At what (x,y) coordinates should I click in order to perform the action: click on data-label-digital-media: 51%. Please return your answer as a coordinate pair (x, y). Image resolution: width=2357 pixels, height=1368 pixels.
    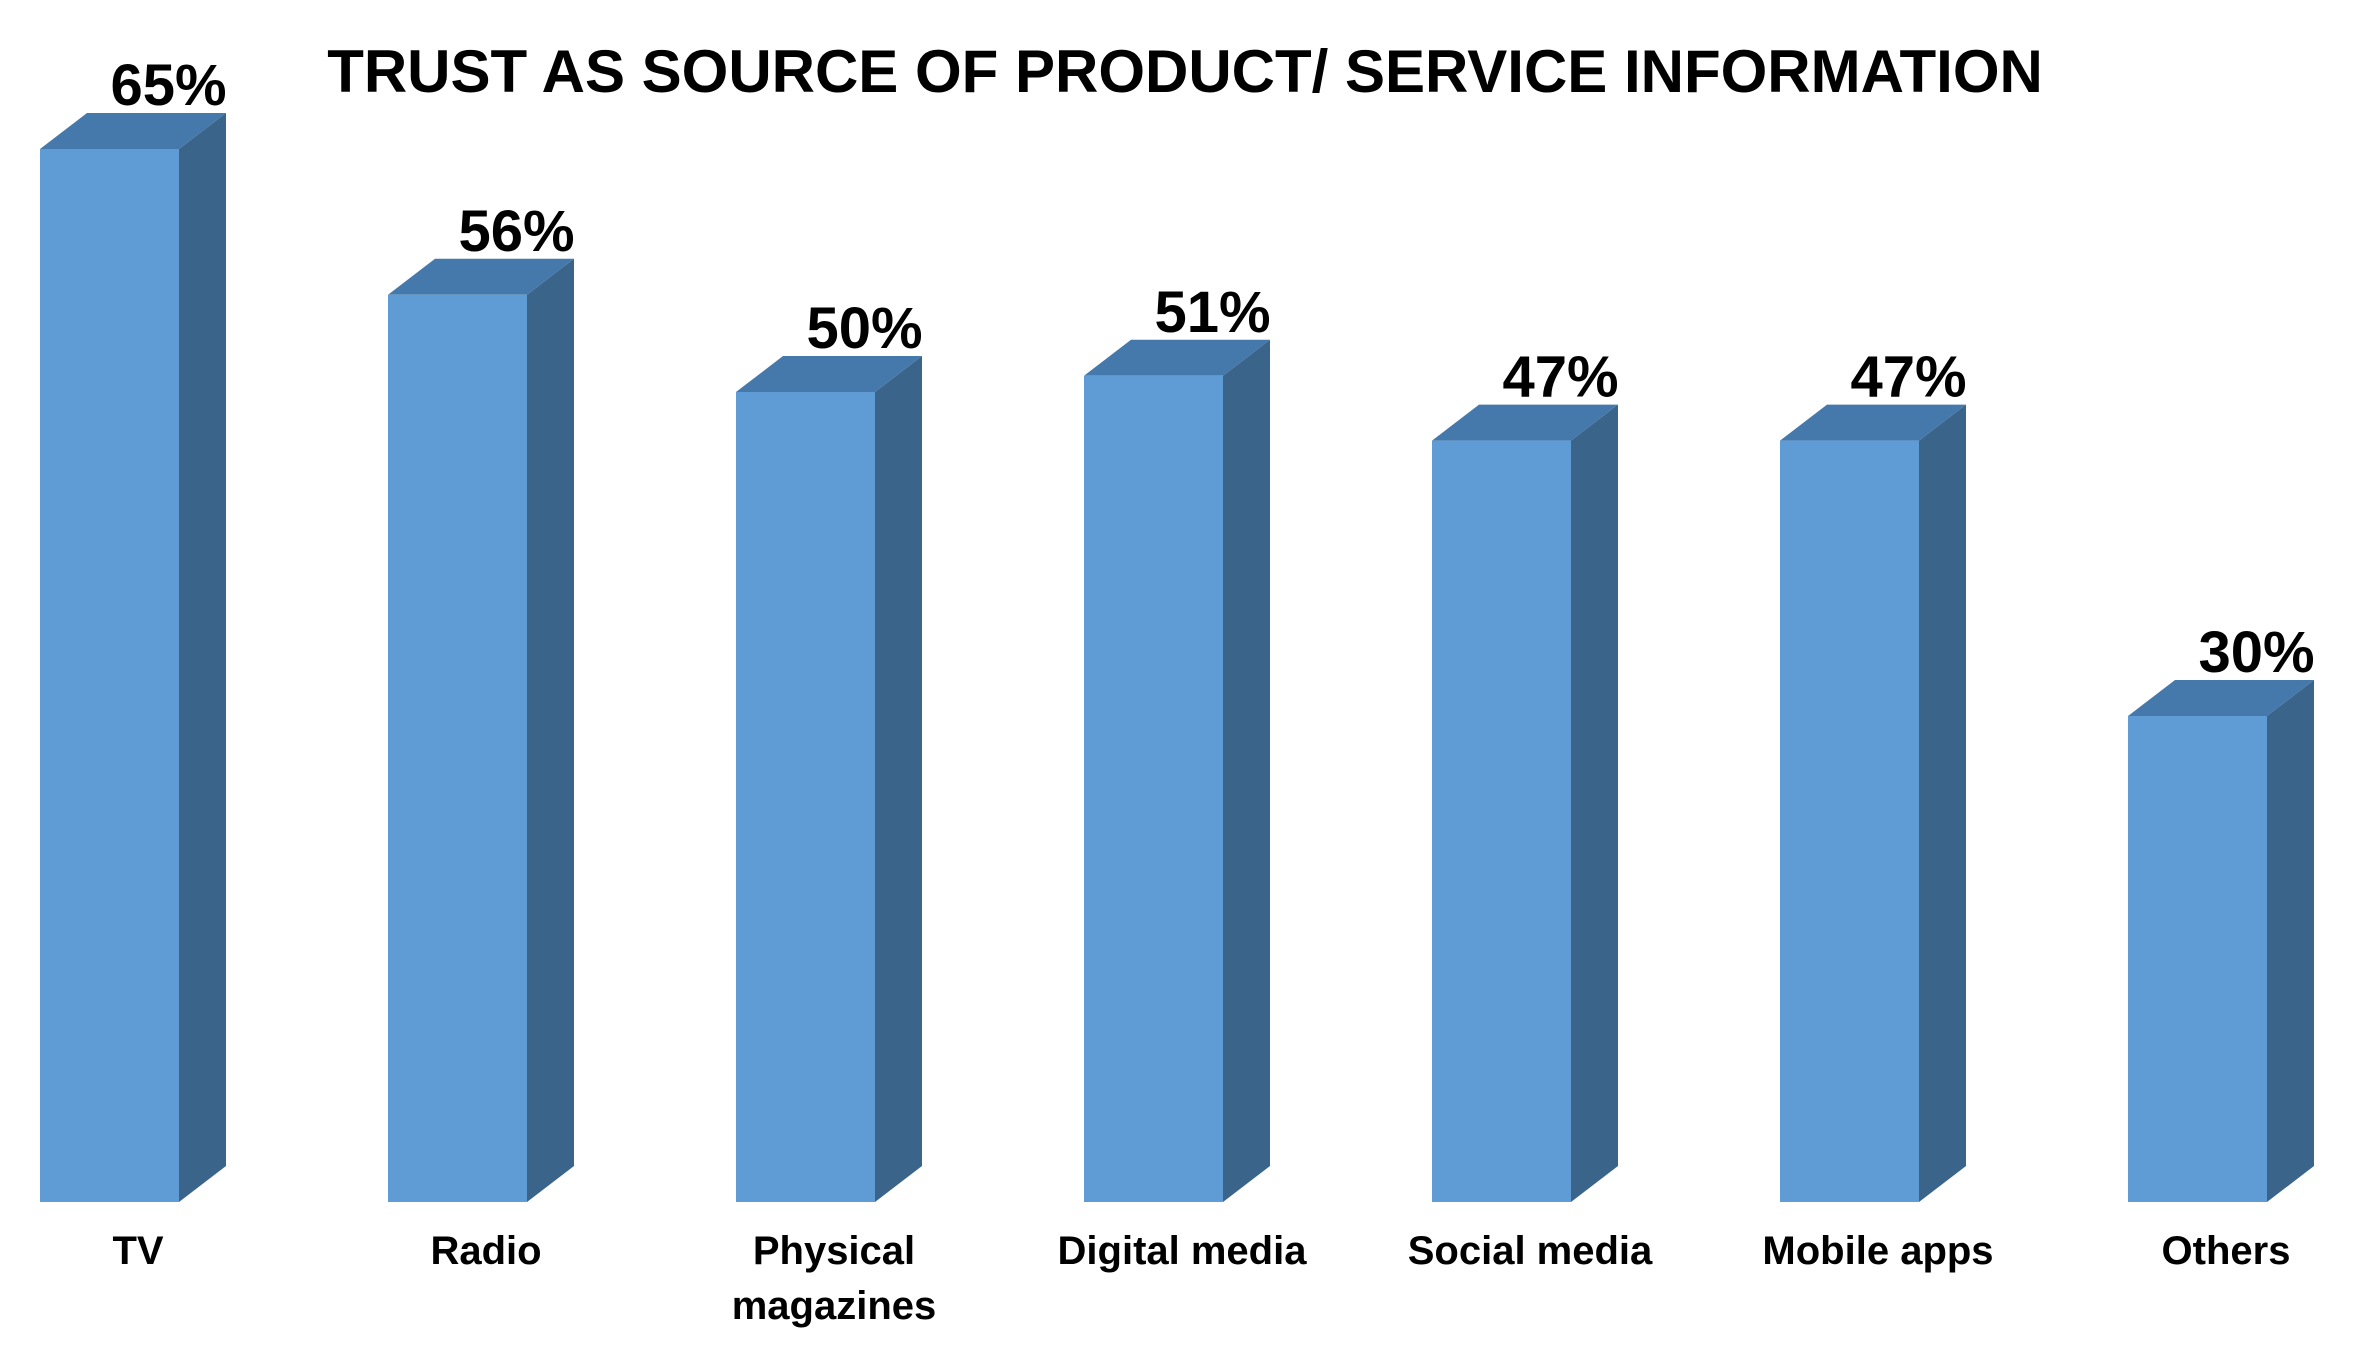
    Looking at the image, I should click on (1212, 312).